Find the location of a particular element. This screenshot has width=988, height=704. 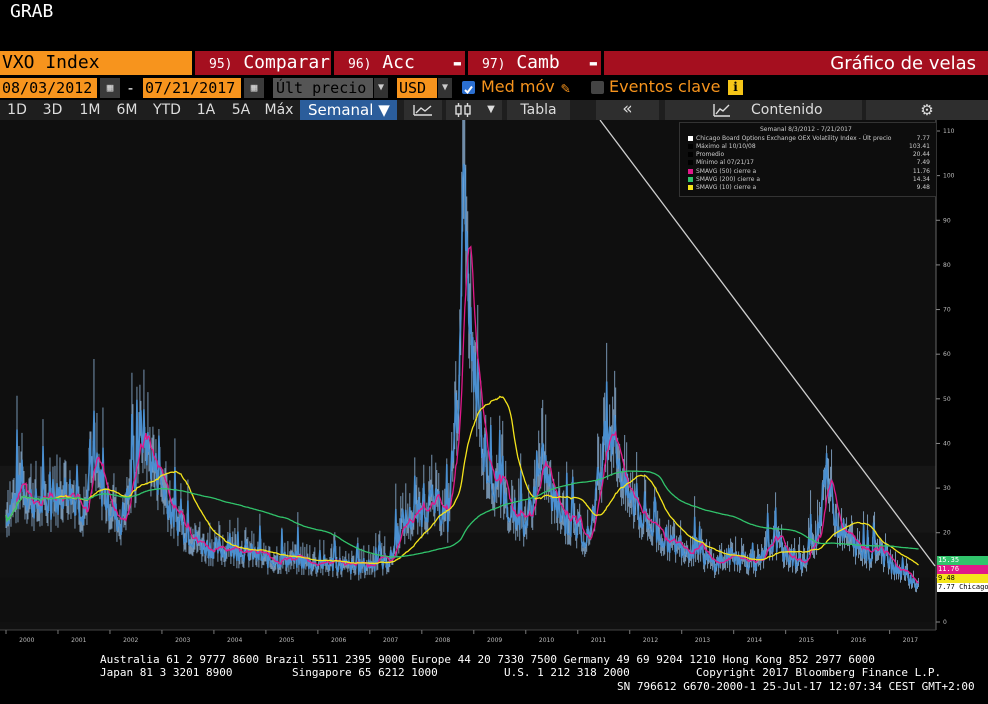

y-tick-label: 100 is located at coordinates (949, 176).